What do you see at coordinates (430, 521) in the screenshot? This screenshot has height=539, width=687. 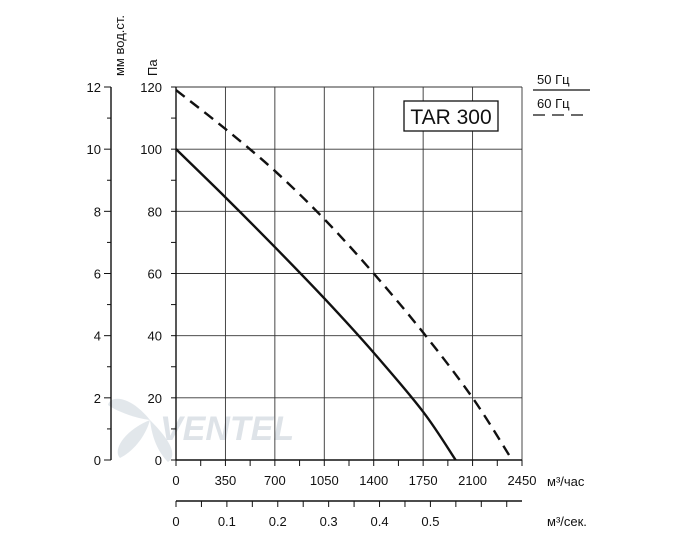 I see `x-secondary-tick-label: 0.5` at bounding box center [430, 521].